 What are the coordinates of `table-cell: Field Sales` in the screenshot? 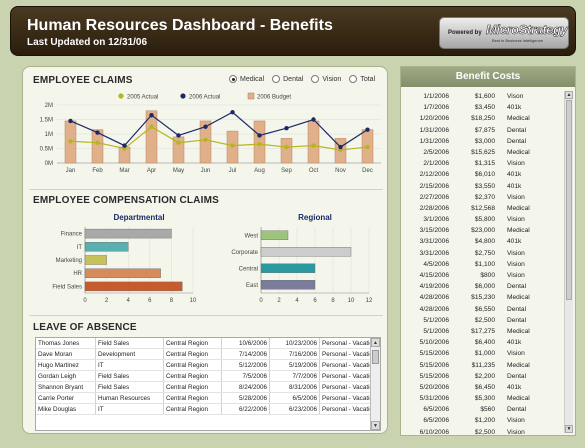 It's located at (130, 343).